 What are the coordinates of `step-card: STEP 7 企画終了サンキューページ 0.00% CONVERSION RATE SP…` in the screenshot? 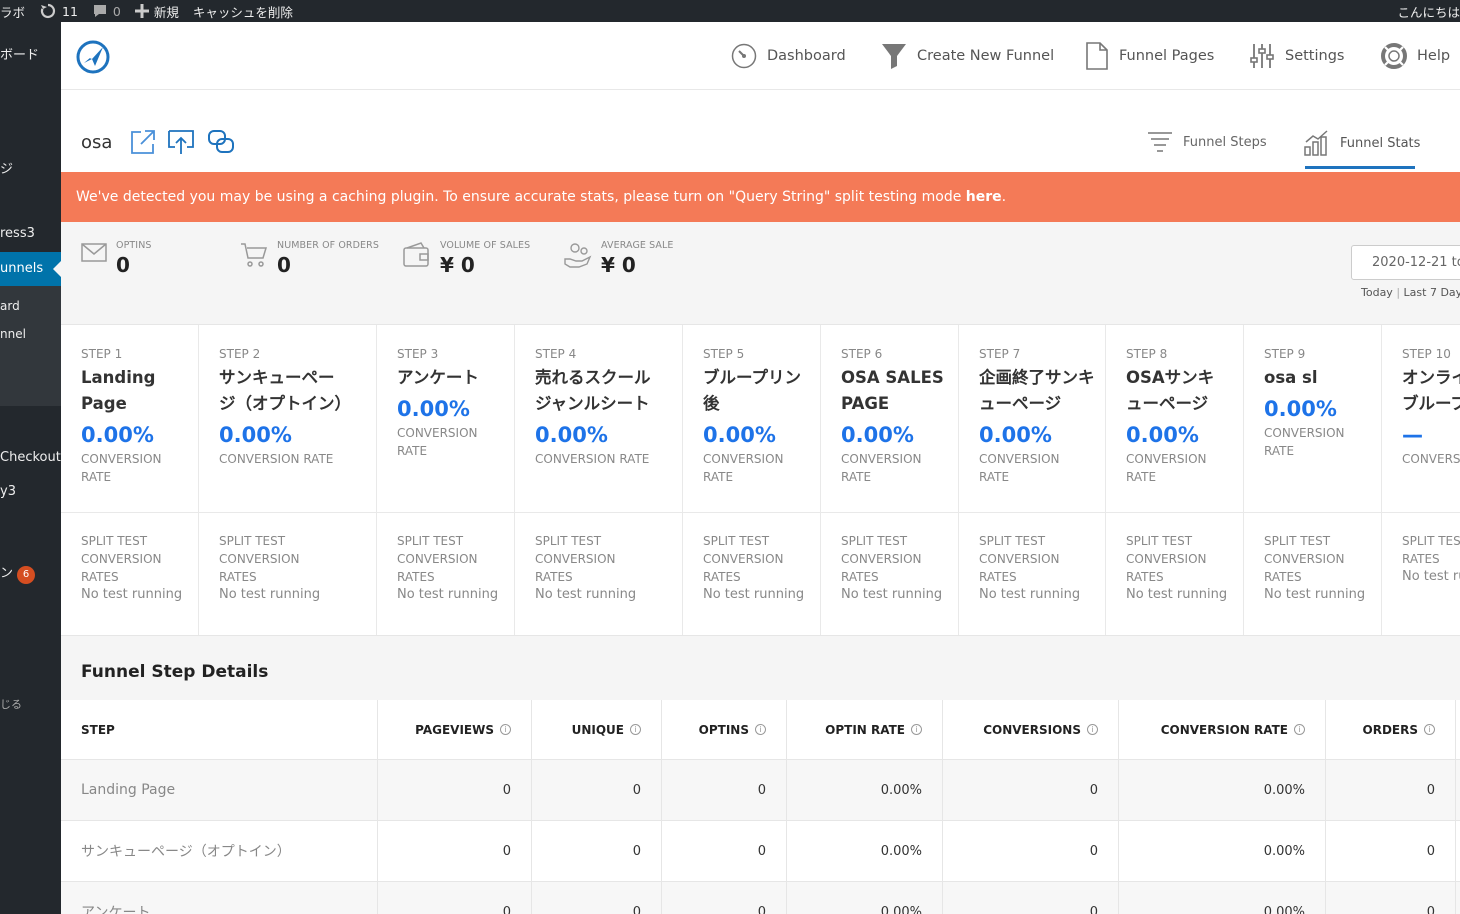 It's located at (1032, 480).